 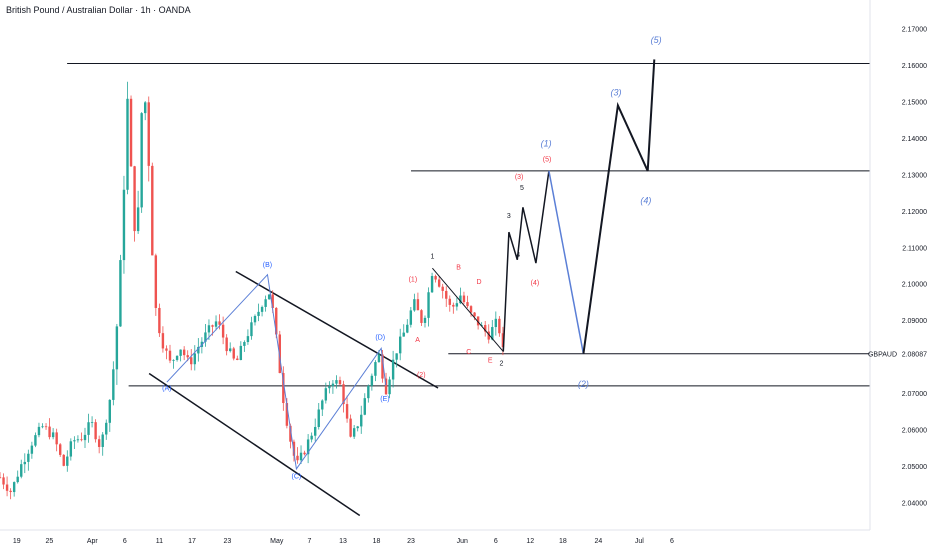 What do you see at coordinates (462, 541) in the screenshot?
I see `time-tick-label: Jun` at bounding box center [462, 541].